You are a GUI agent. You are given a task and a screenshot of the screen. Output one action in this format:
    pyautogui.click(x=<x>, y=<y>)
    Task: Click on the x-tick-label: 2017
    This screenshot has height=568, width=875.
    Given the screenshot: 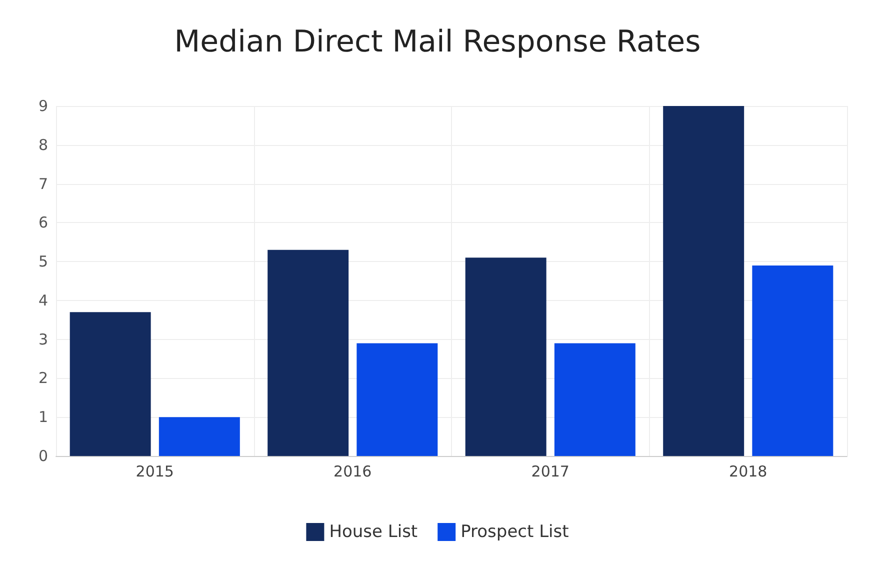 What is the action you would take?
    pyautogui.click(x=550, y=471)
    